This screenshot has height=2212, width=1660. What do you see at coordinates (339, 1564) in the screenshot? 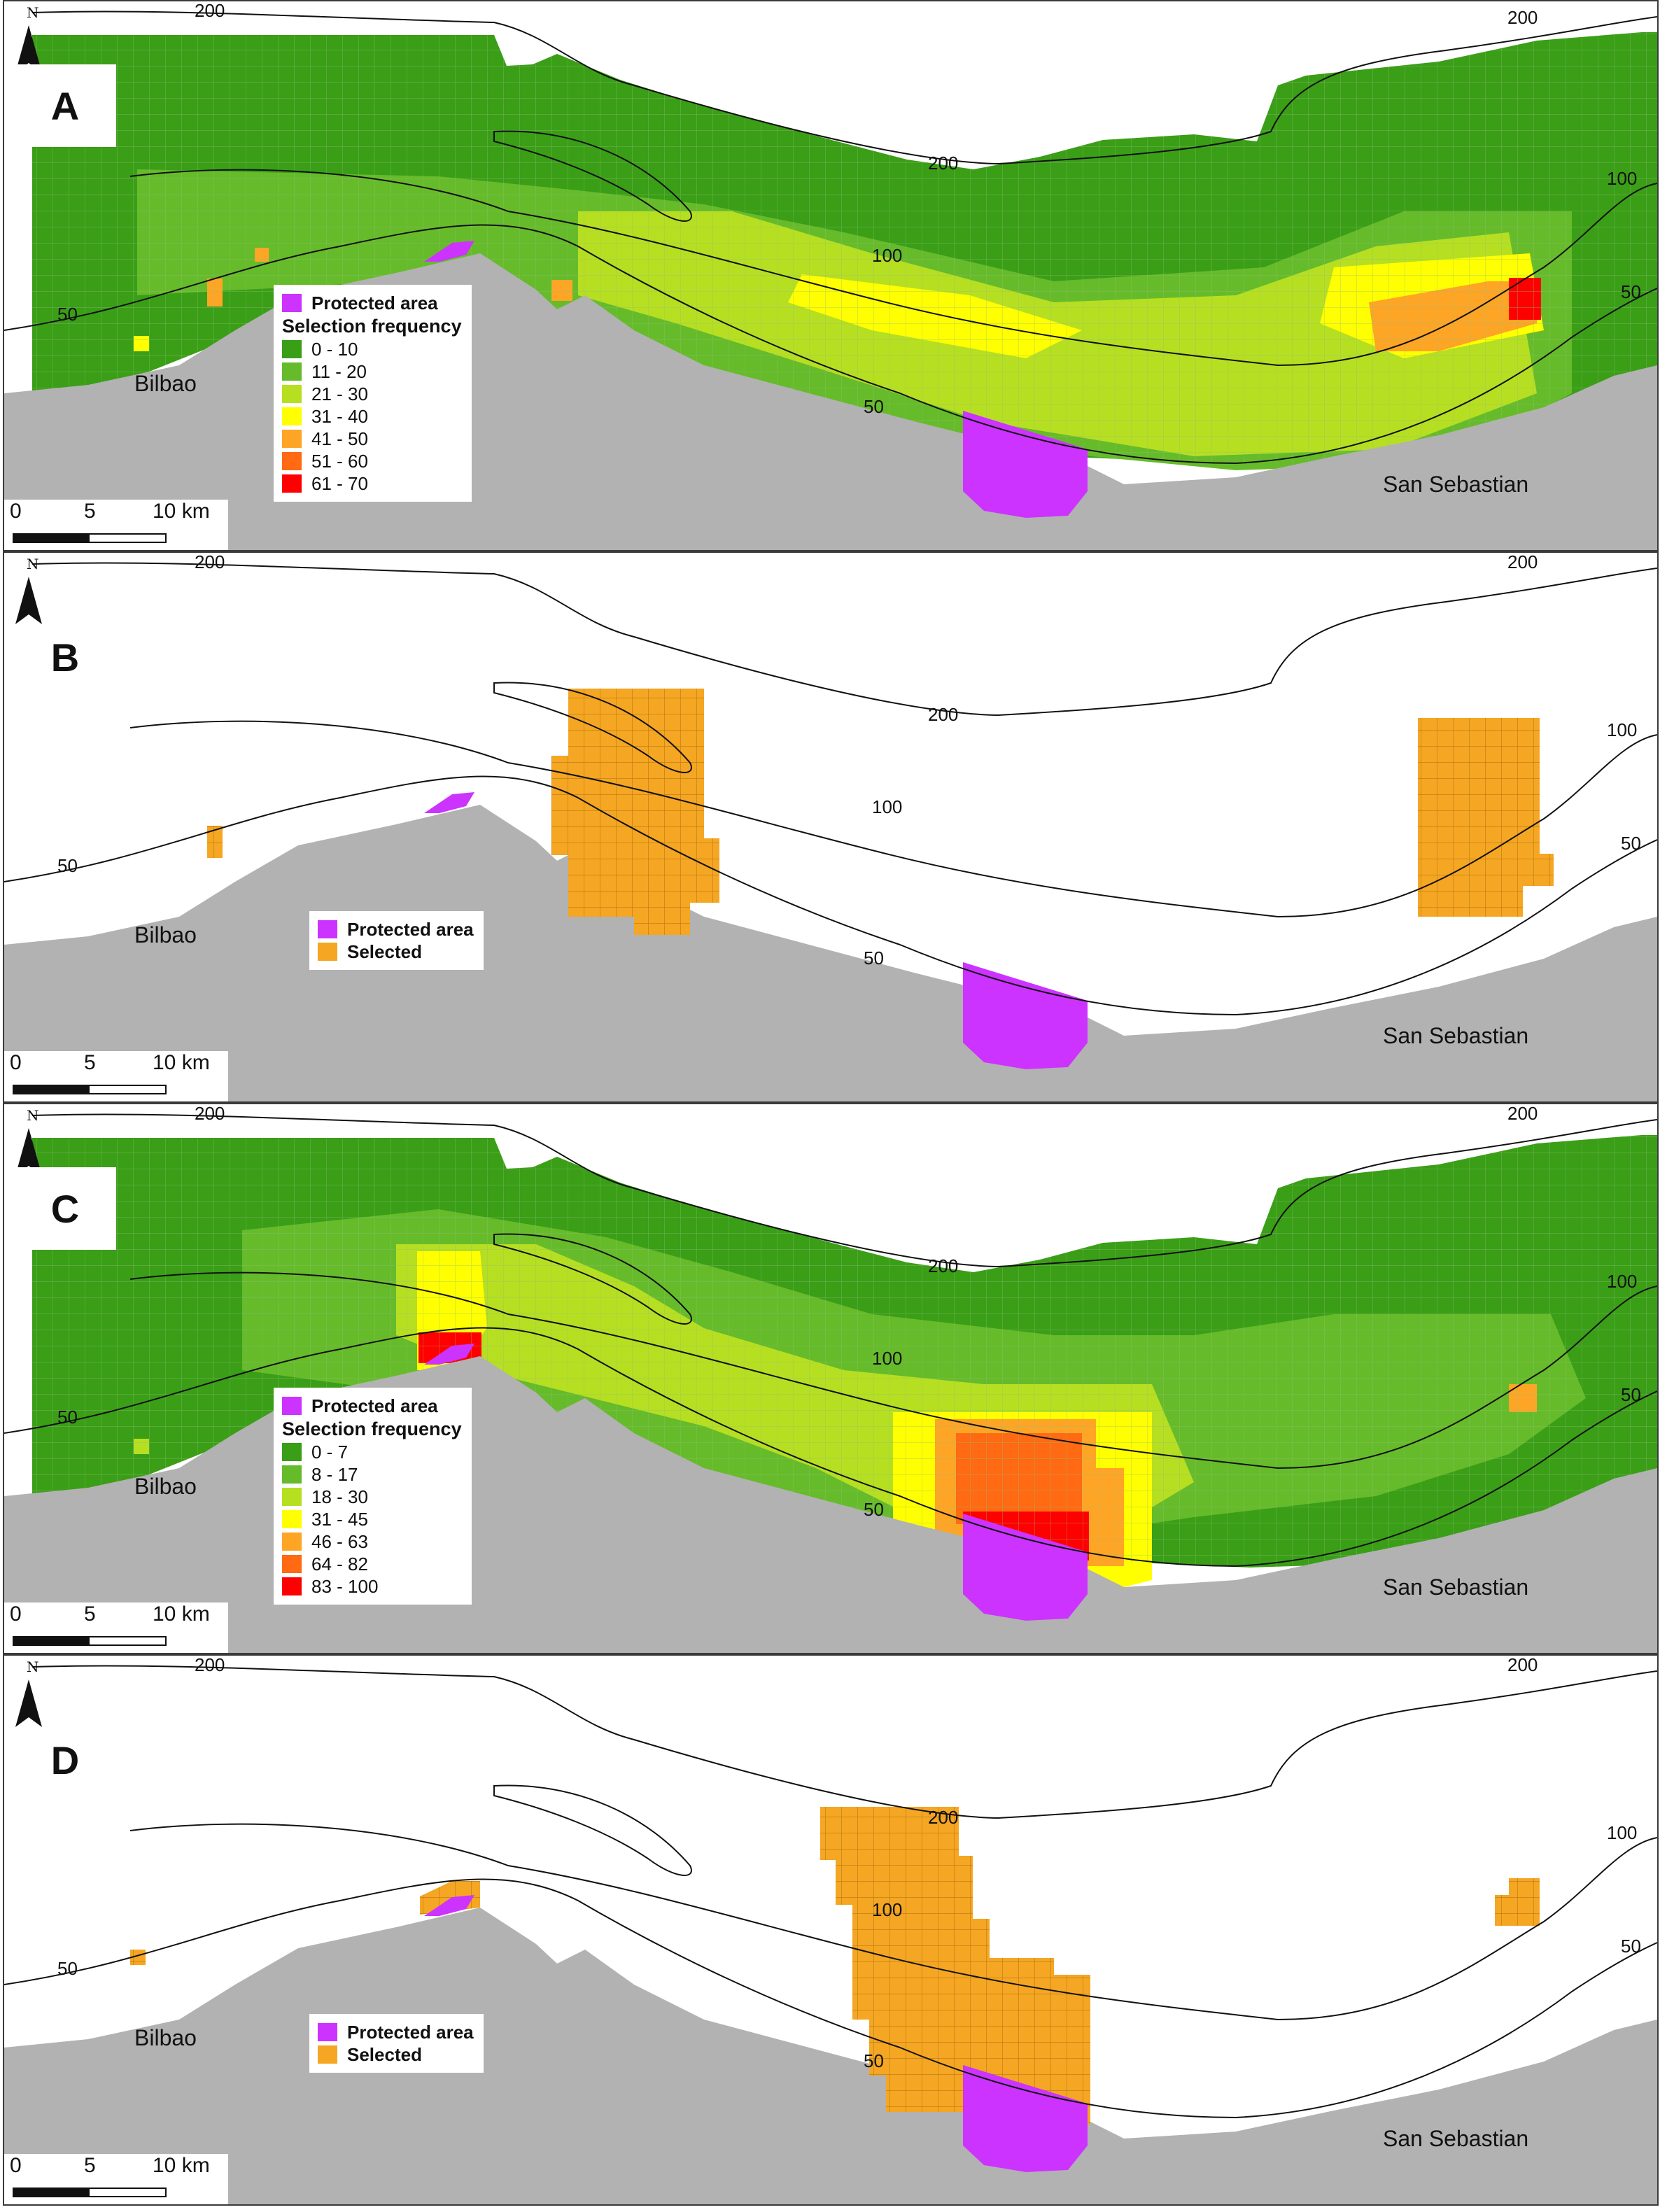
I see `legend-class: 64 - 82` at bounding box center [339, 1564].